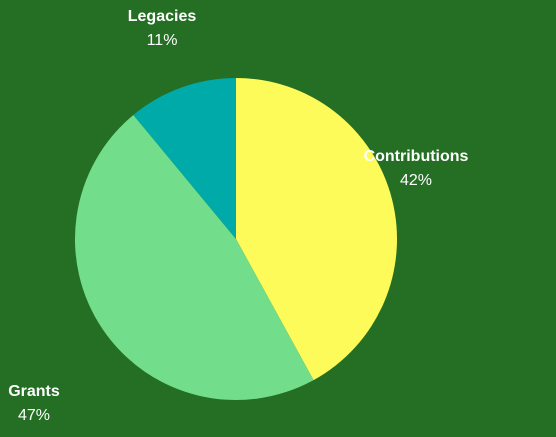 Image resolution: width=556 pixels, height=437 pixels. I want to click on slice-label-grants: Grants 47%, so click(37, 404).